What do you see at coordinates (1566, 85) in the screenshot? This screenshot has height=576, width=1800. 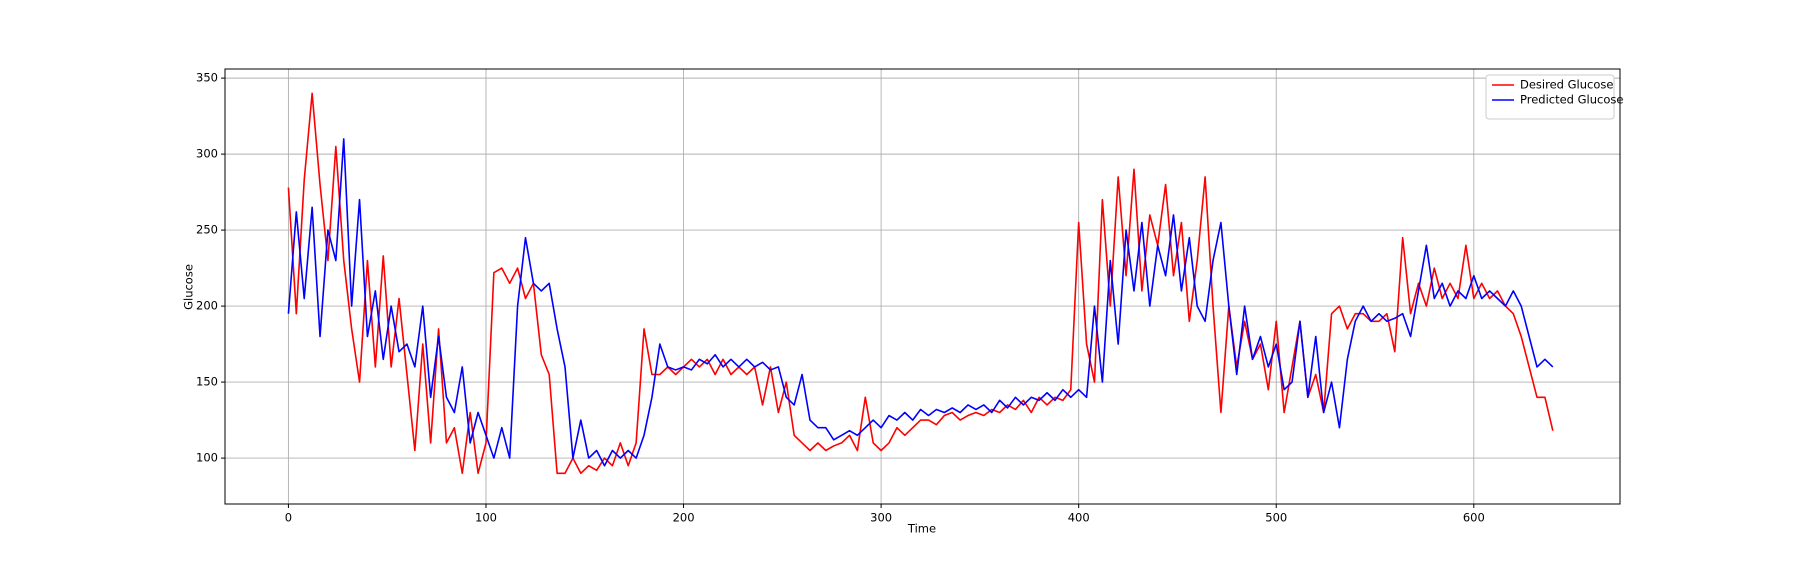 I see `legend-label: Desired Glucose` at bounding box center [1566, 85].